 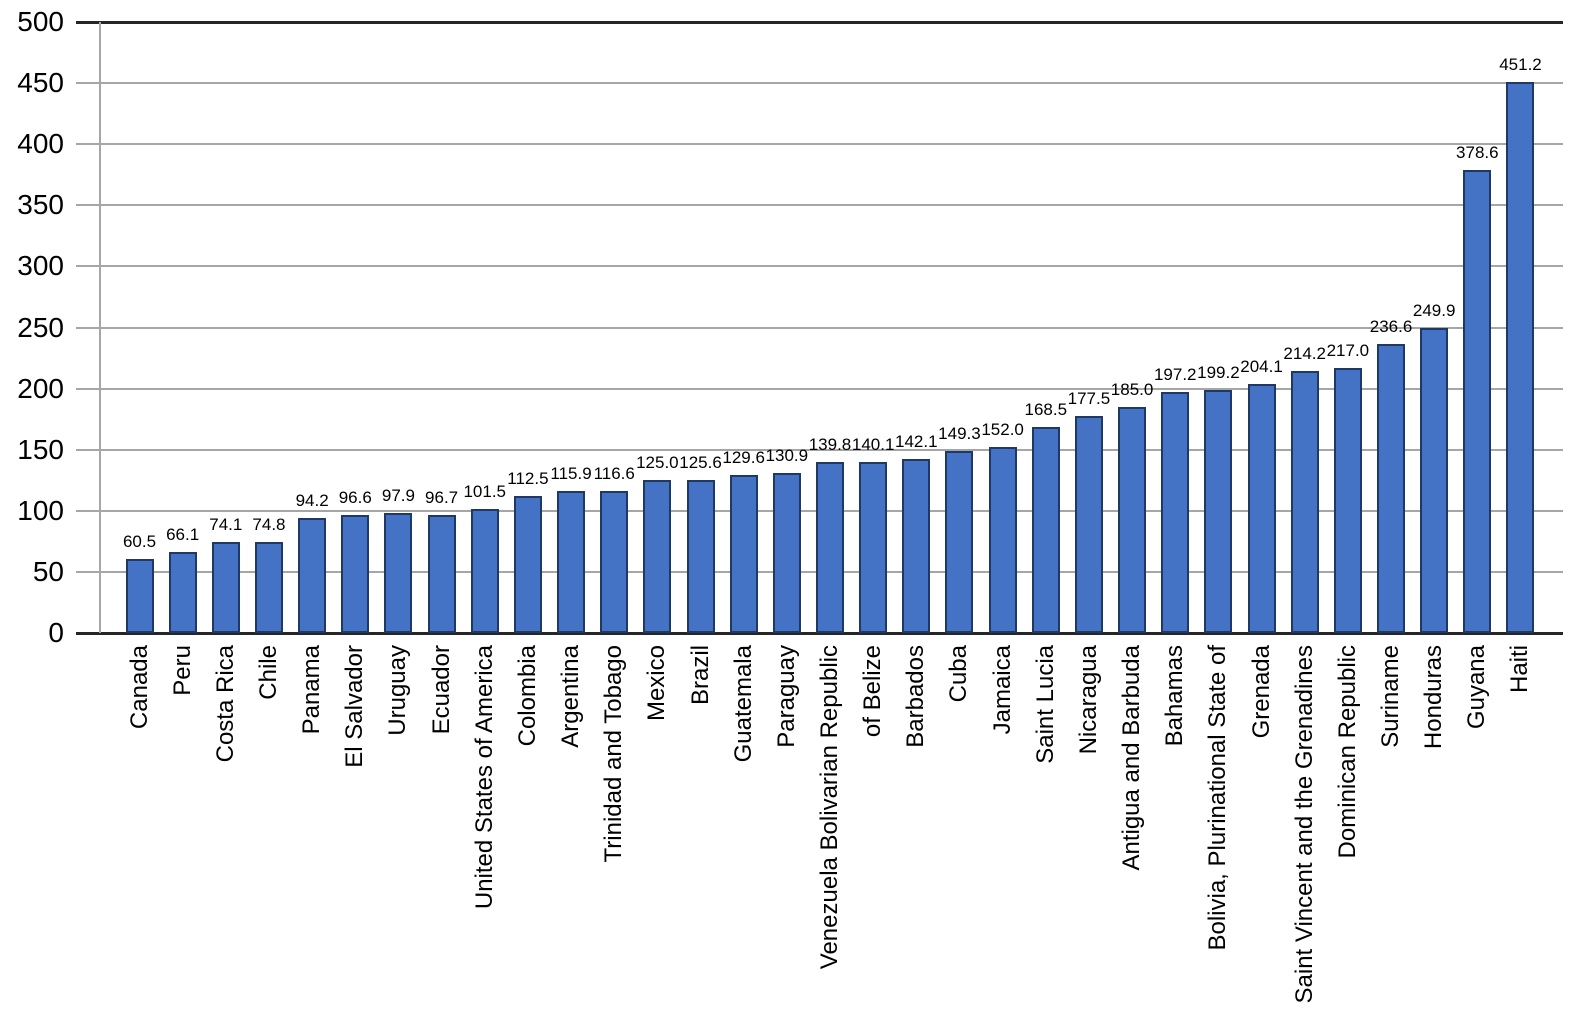 I want to click on bar-value-label: 140.1, so click(x=873, y=444).